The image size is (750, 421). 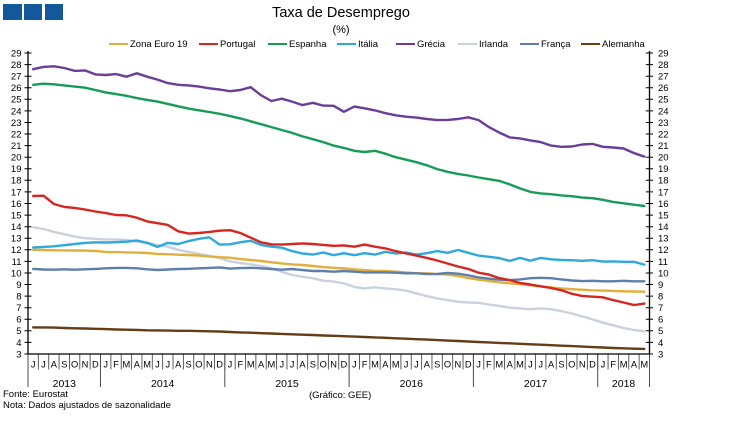 I want to click on svg-text: 14, so click(x=16, y=227).